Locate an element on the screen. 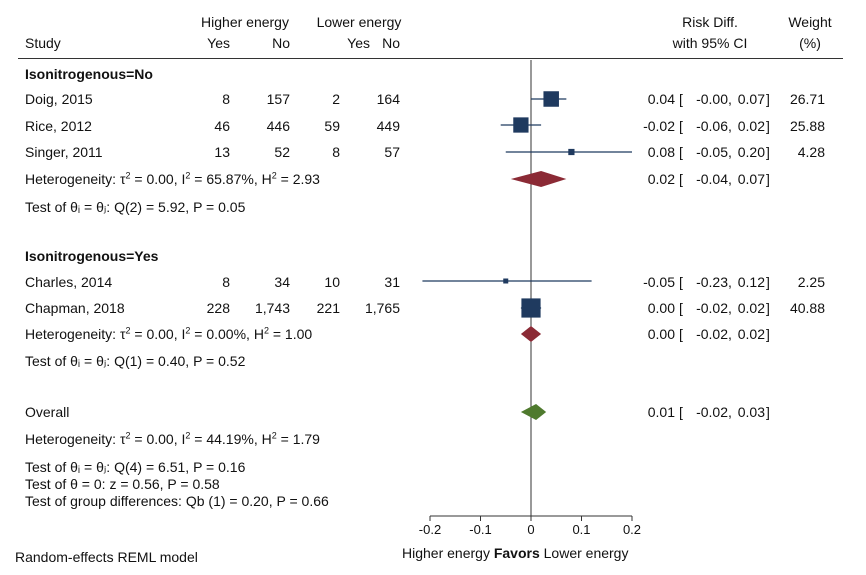  rd-estimate: 0.08 is located at coordinates (661, 152).